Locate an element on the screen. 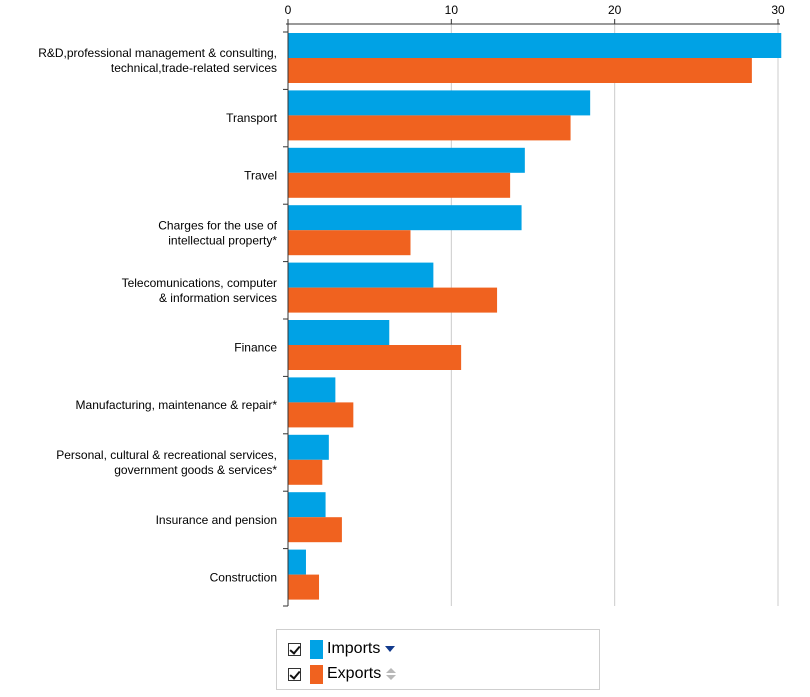 The width and height of the screenshot is (810, 697). category-label-line: Telecomunications, computer is located at coordinates (199, 283).